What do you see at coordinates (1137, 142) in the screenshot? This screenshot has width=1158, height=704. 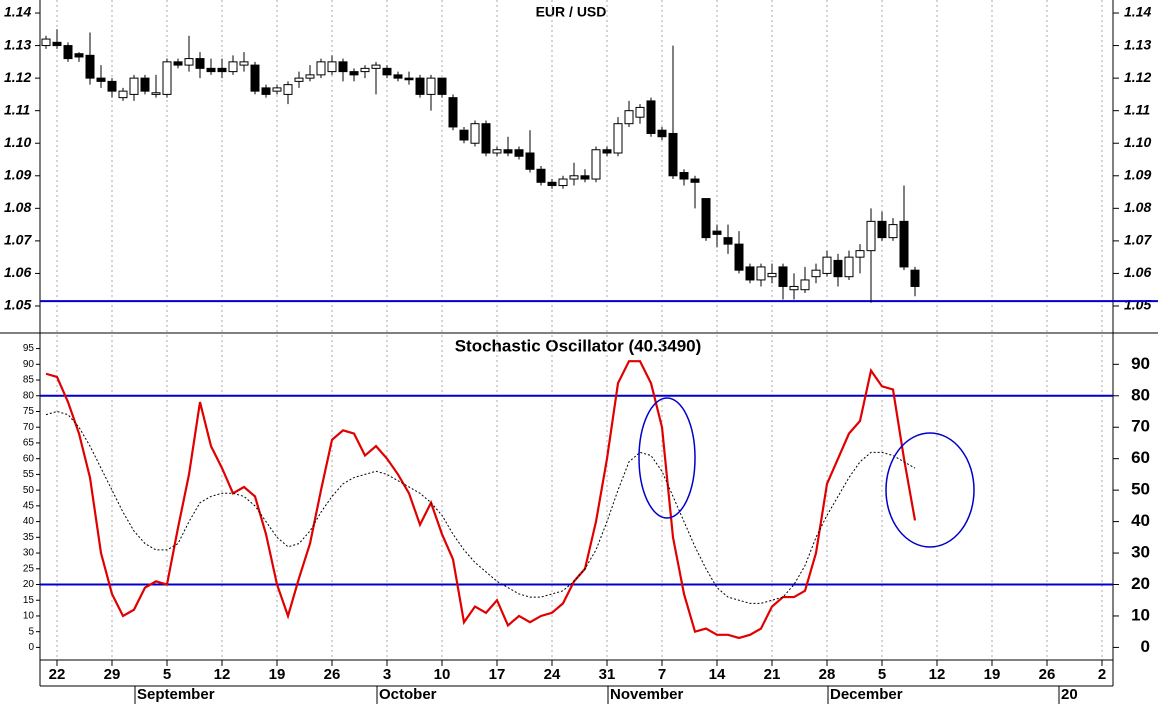 I see `y-tick-label-right: 1.10` at bounding box center [1137, 142].